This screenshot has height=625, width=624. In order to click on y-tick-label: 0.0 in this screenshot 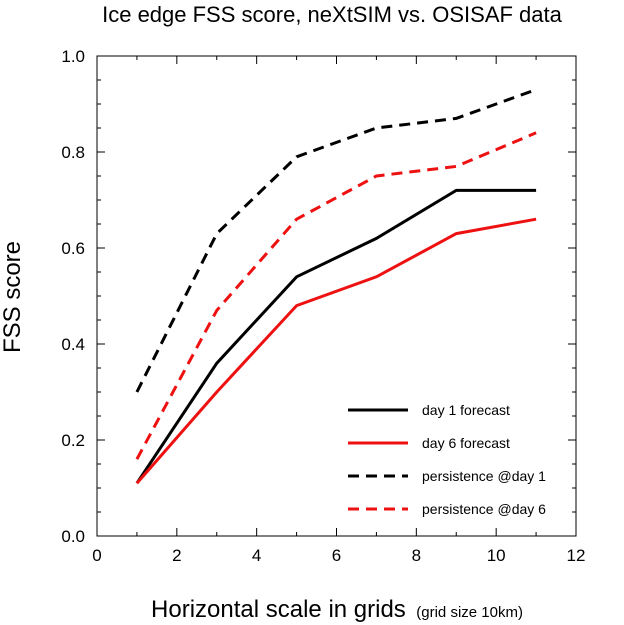, I will do `click(73, 536)`.